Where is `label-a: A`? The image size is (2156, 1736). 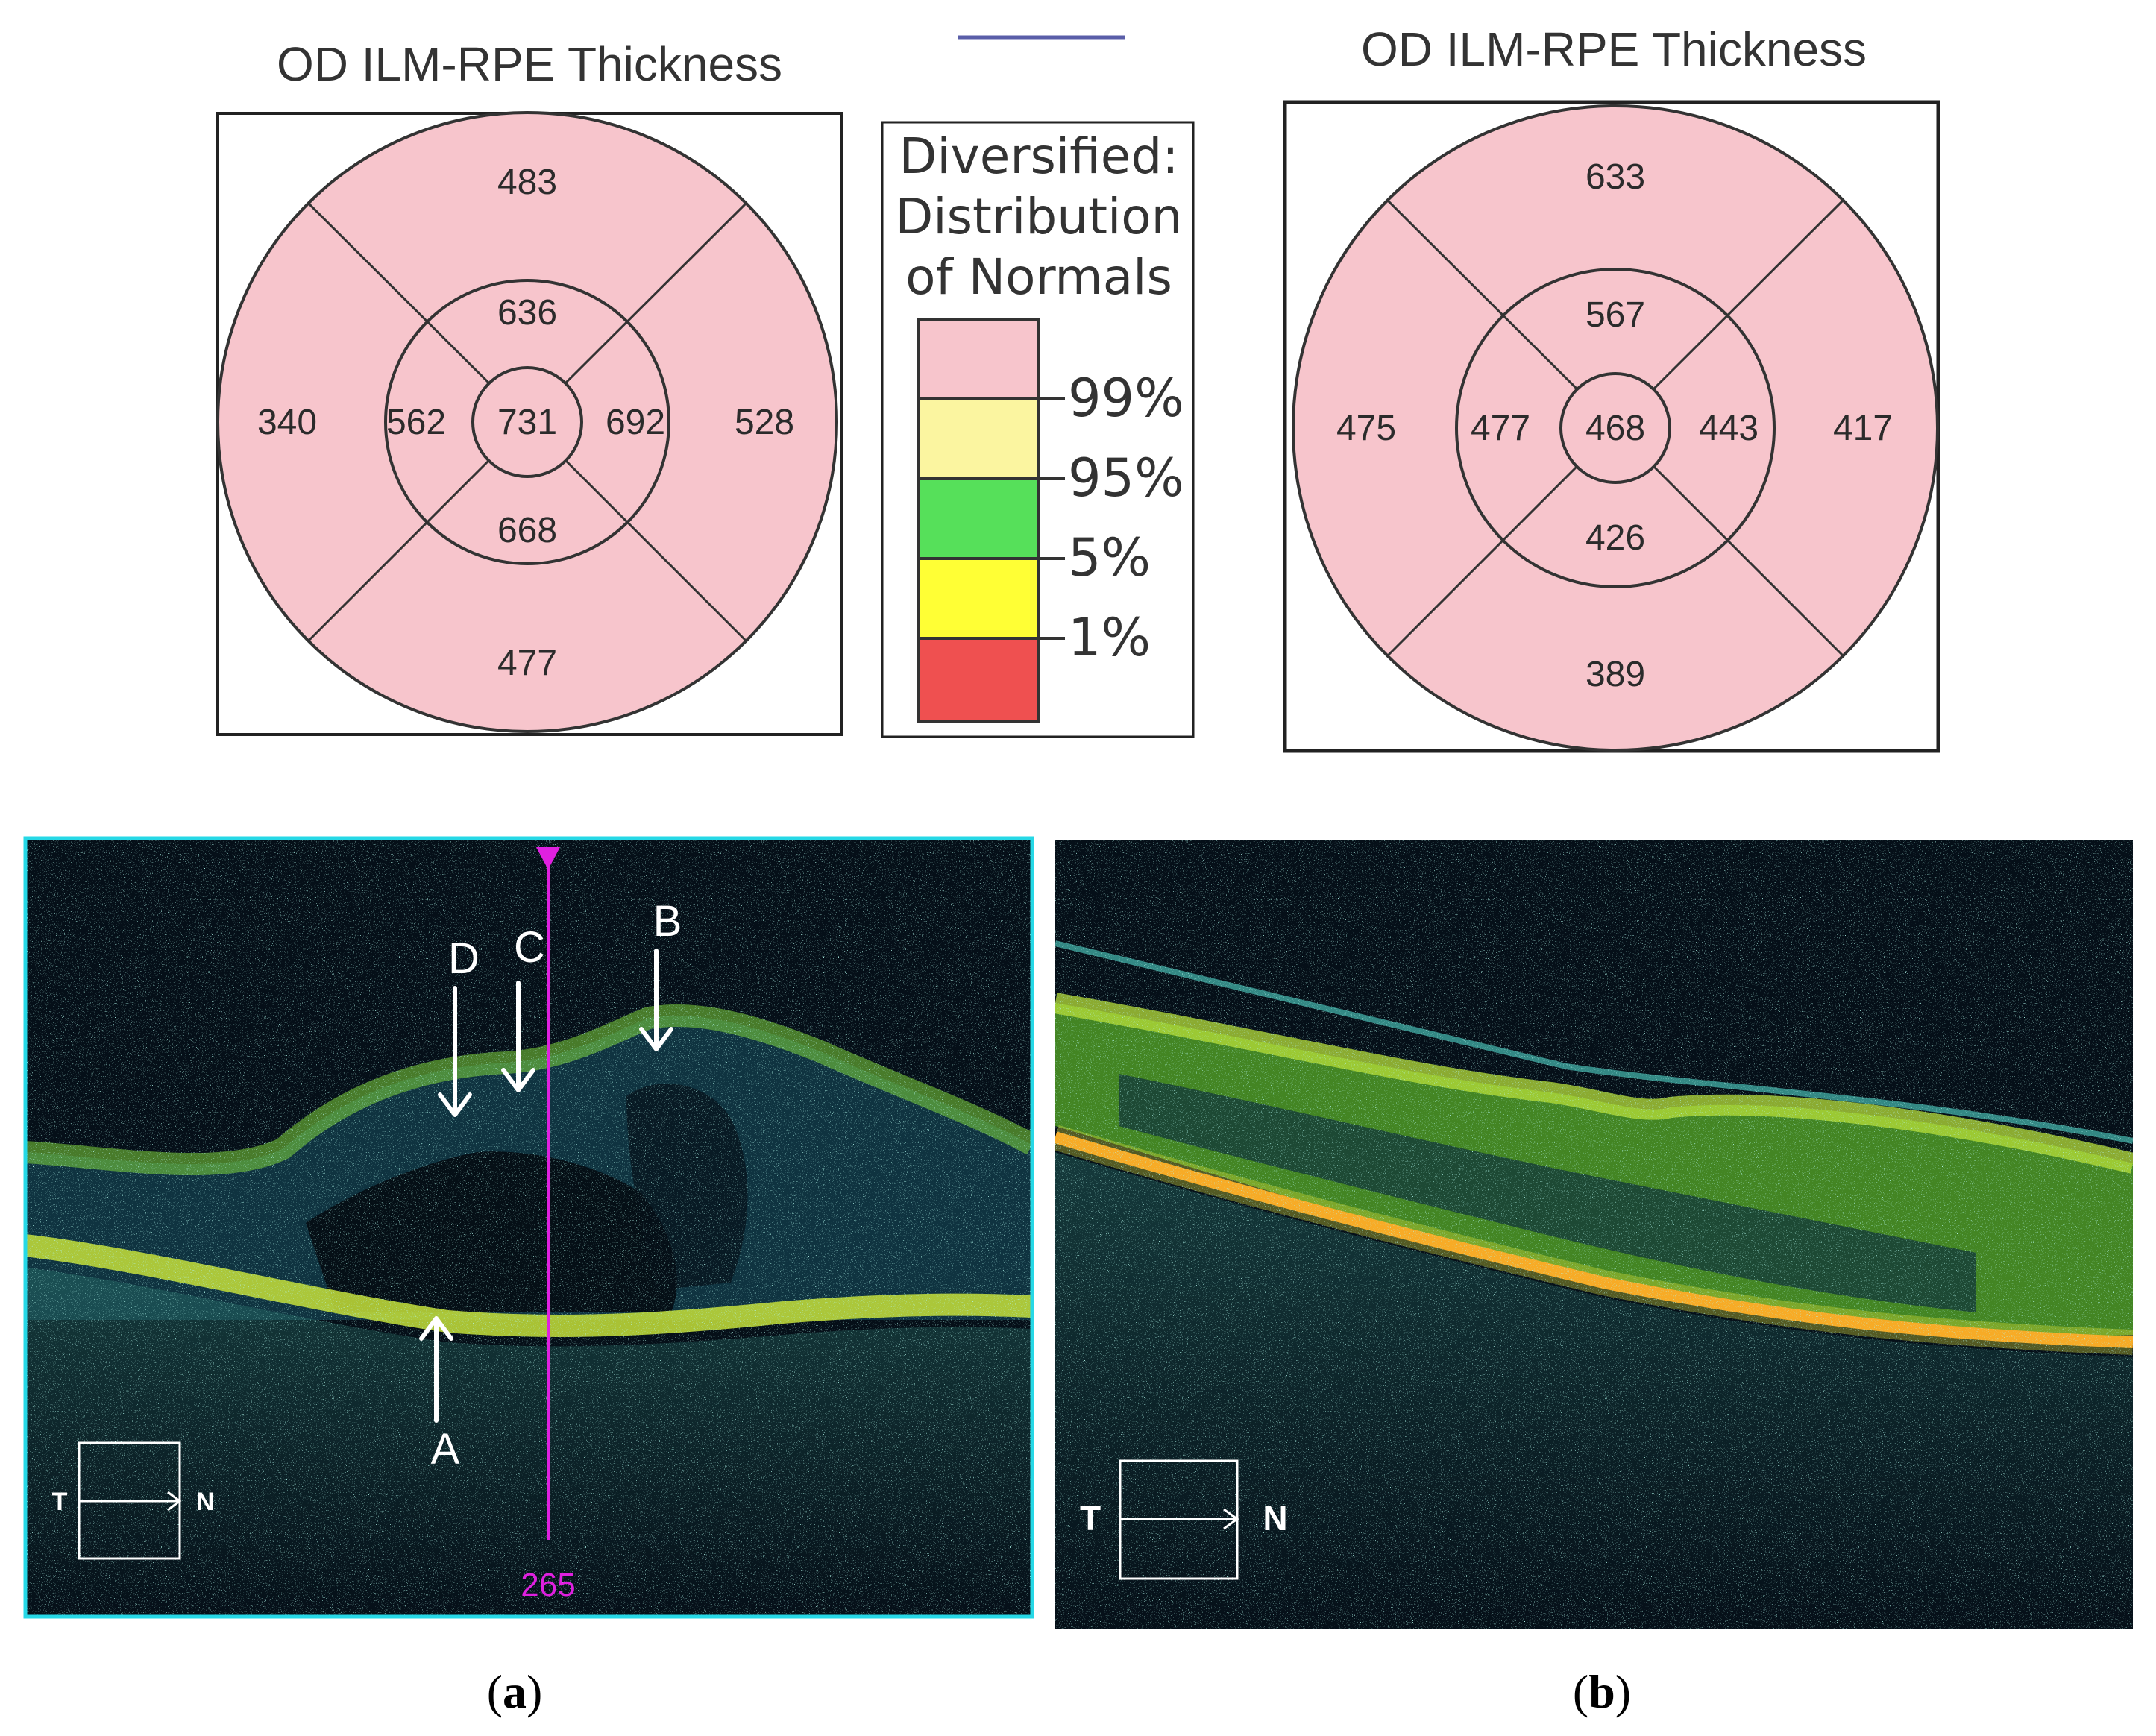 label-a: A is located at coordinates (445, 1449).